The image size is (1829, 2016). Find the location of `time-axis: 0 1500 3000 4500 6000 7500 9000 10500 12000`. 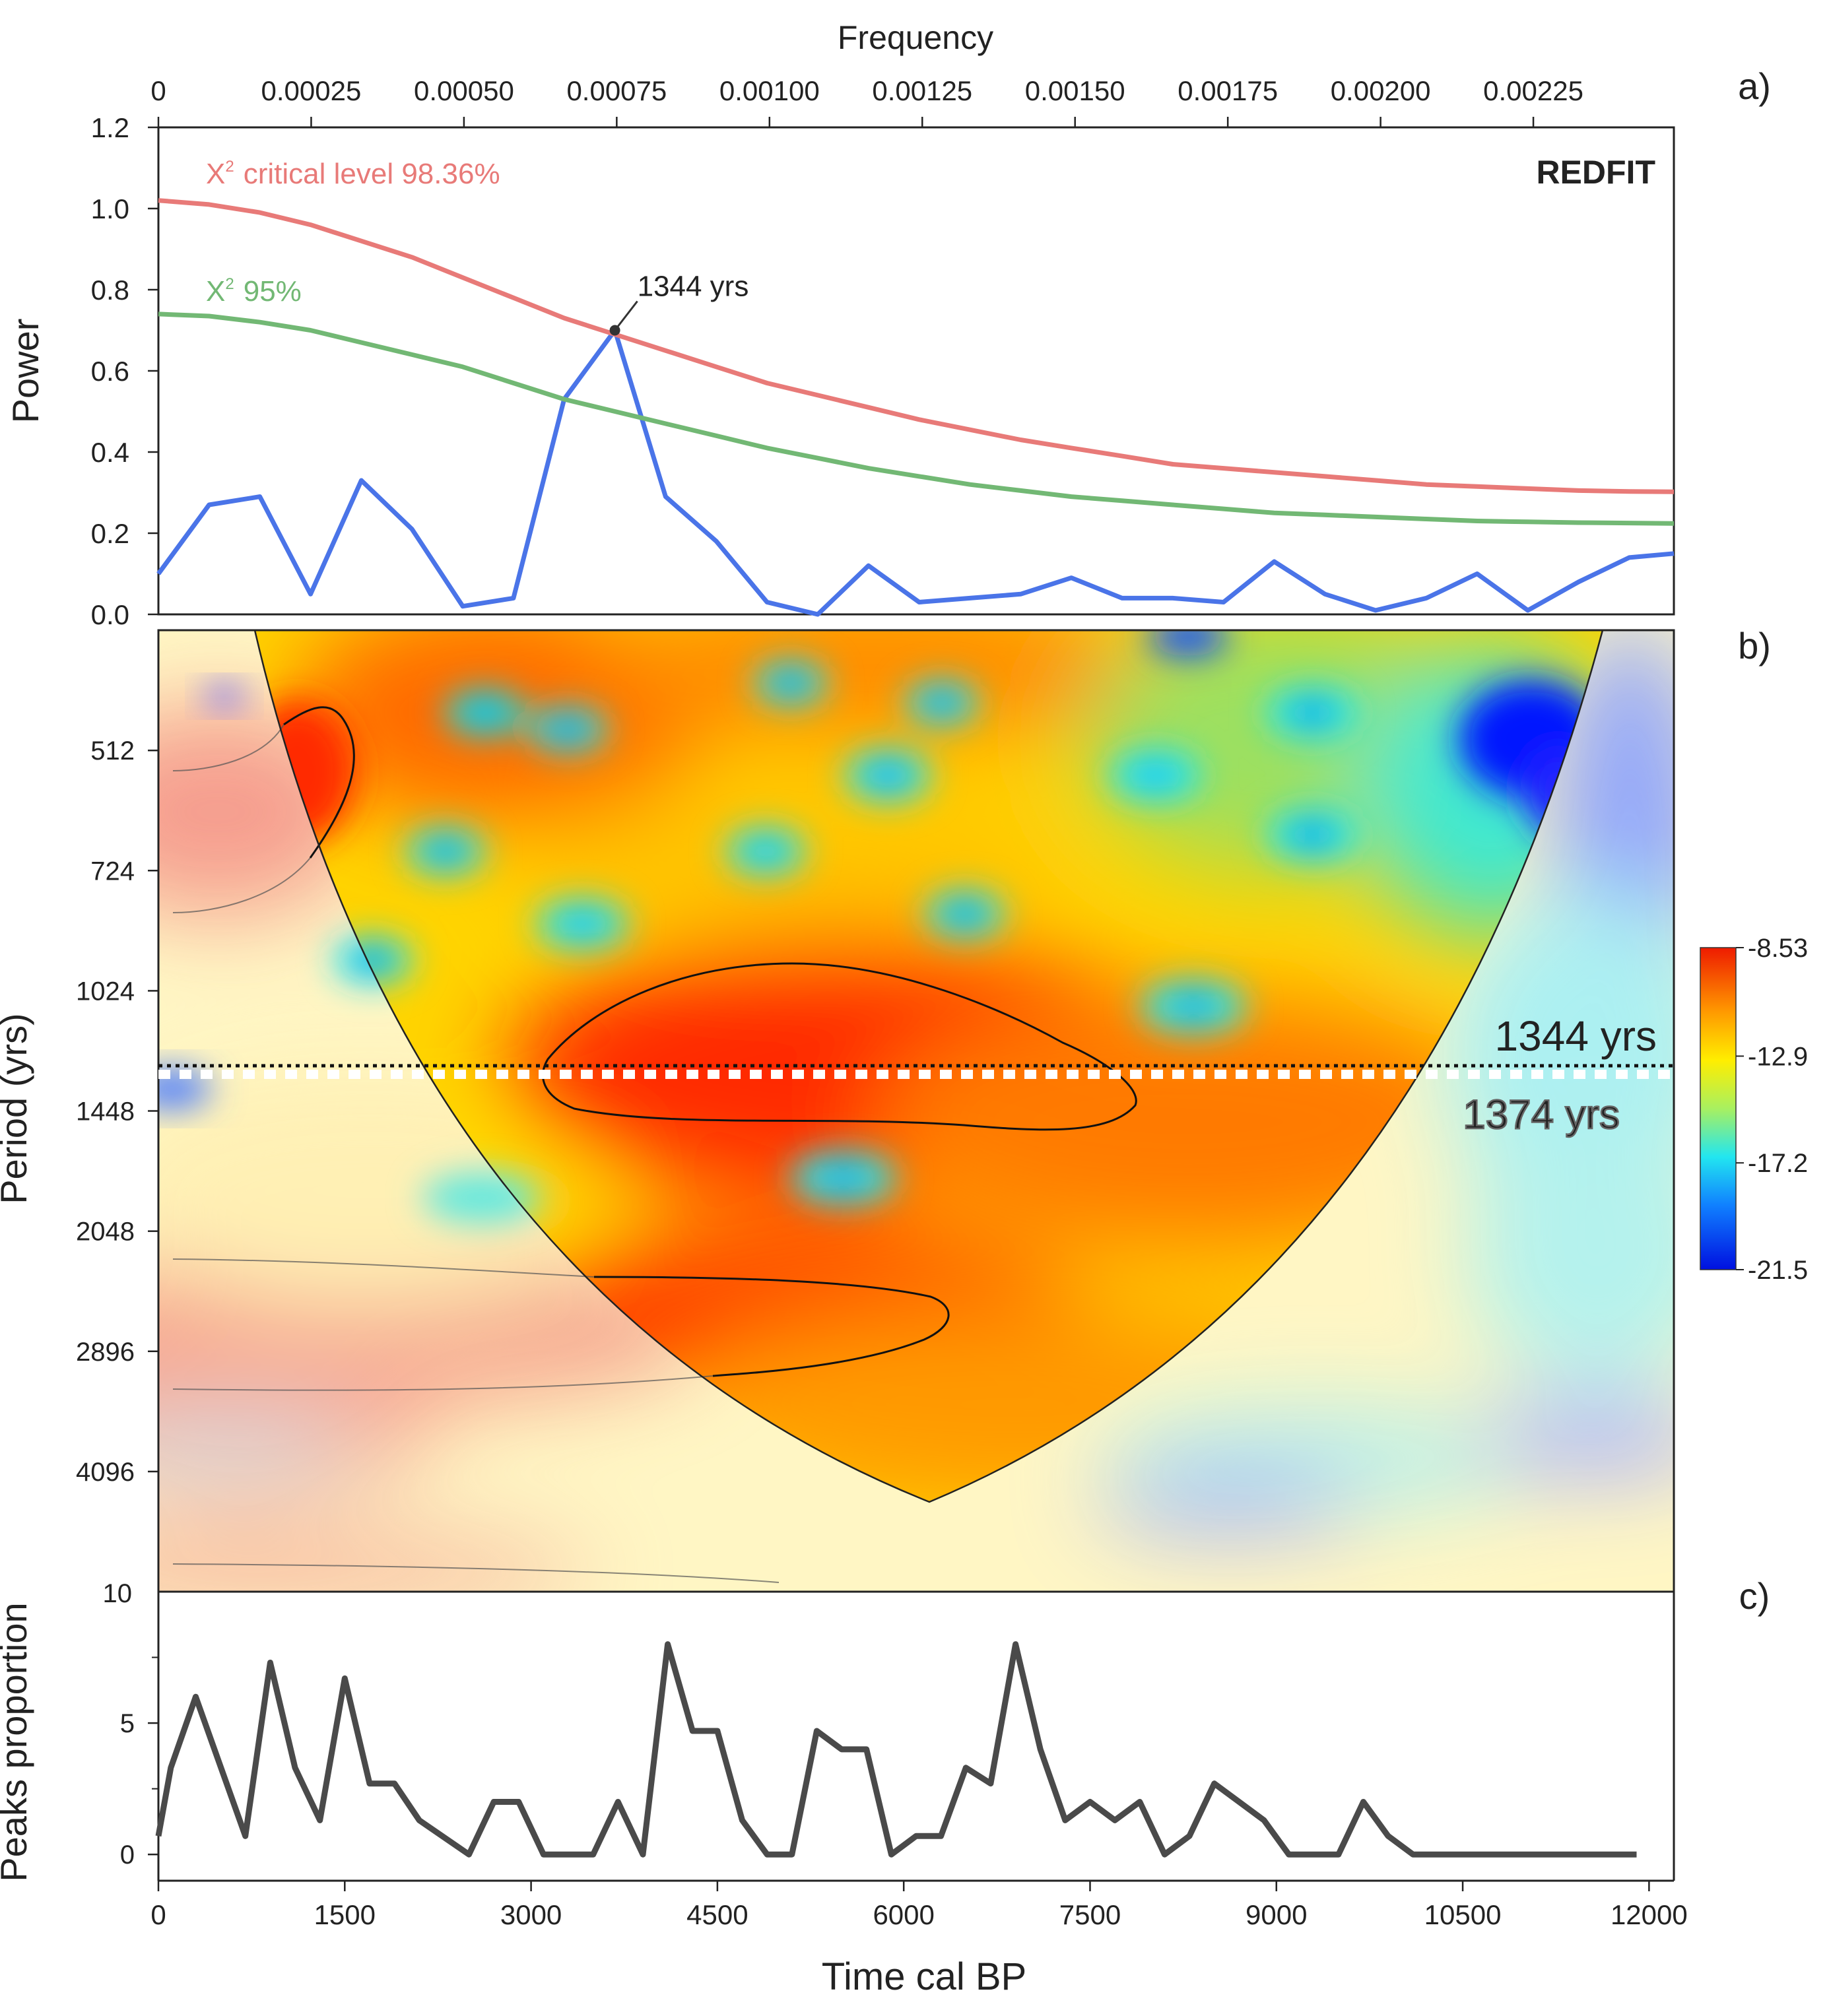

time-axis: 0 1500 3000 4500 6000 7500 9000 10500 12000 is located at coordinates (919, 1905).